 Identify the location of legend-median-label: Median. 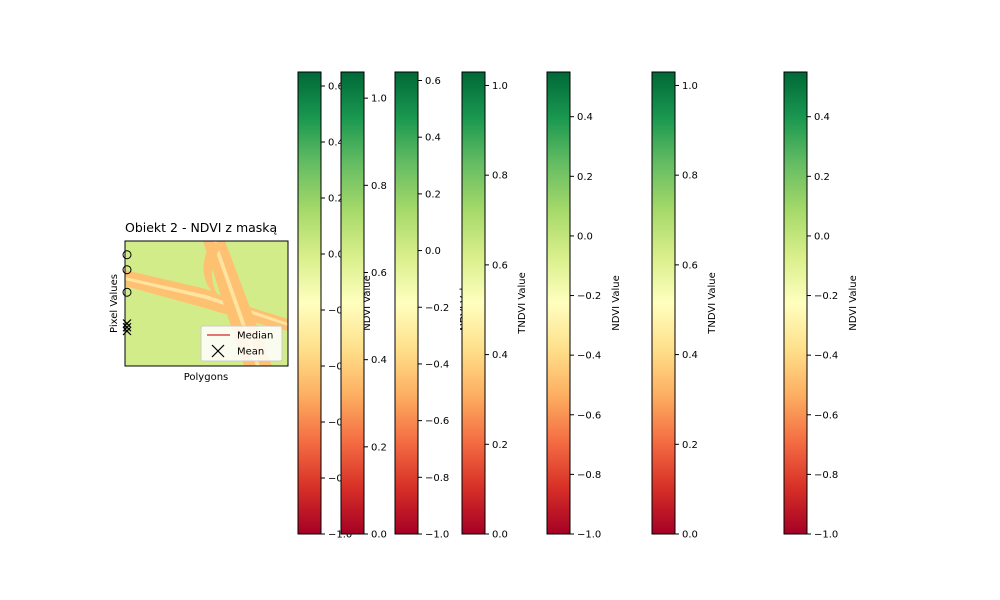
(255, 336).